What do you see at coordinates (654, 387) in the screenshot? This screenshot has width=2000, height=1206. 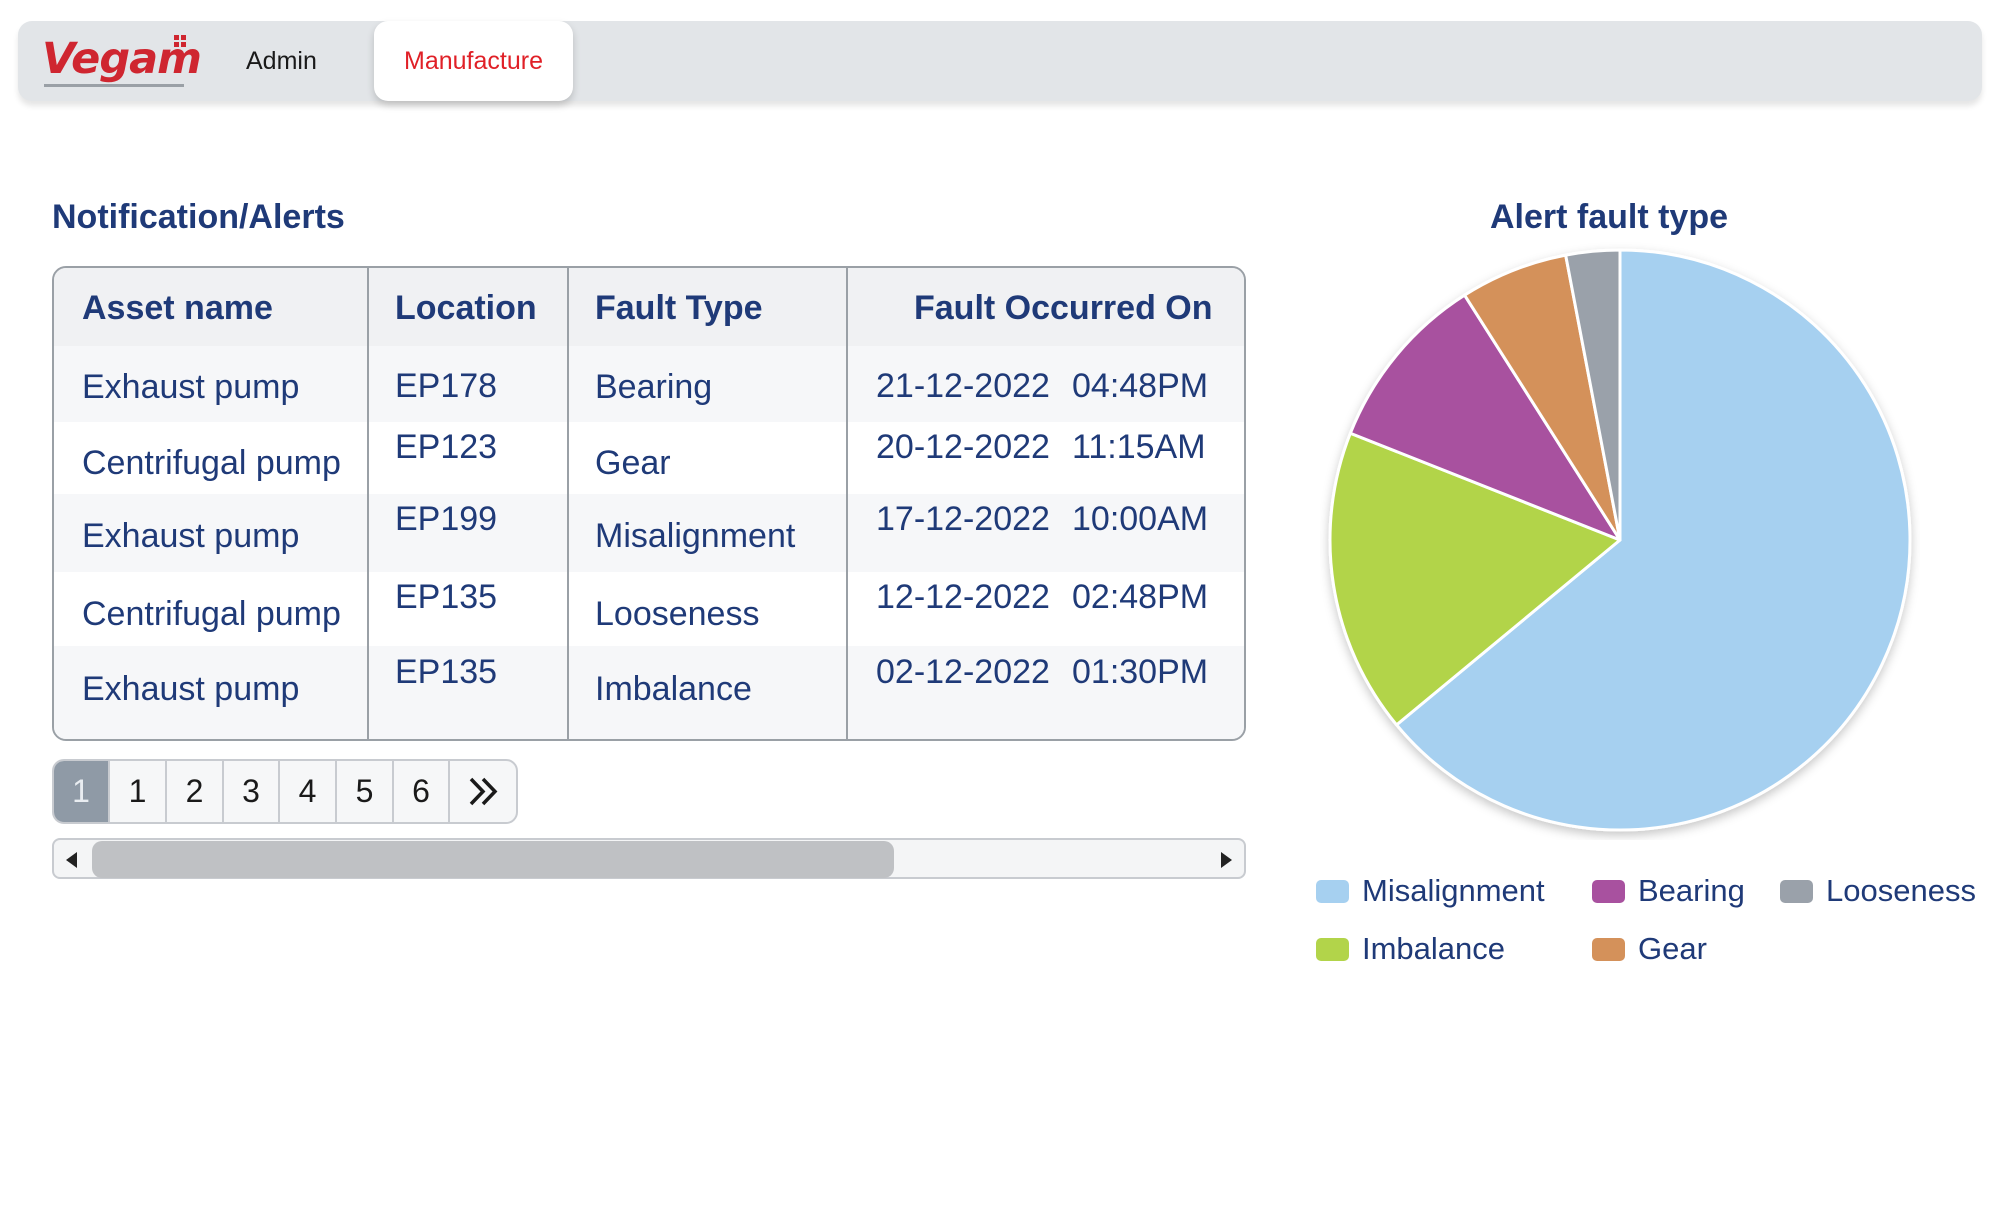 I see `cell-fault-type: Bearing` at bounding box center [654, 387].